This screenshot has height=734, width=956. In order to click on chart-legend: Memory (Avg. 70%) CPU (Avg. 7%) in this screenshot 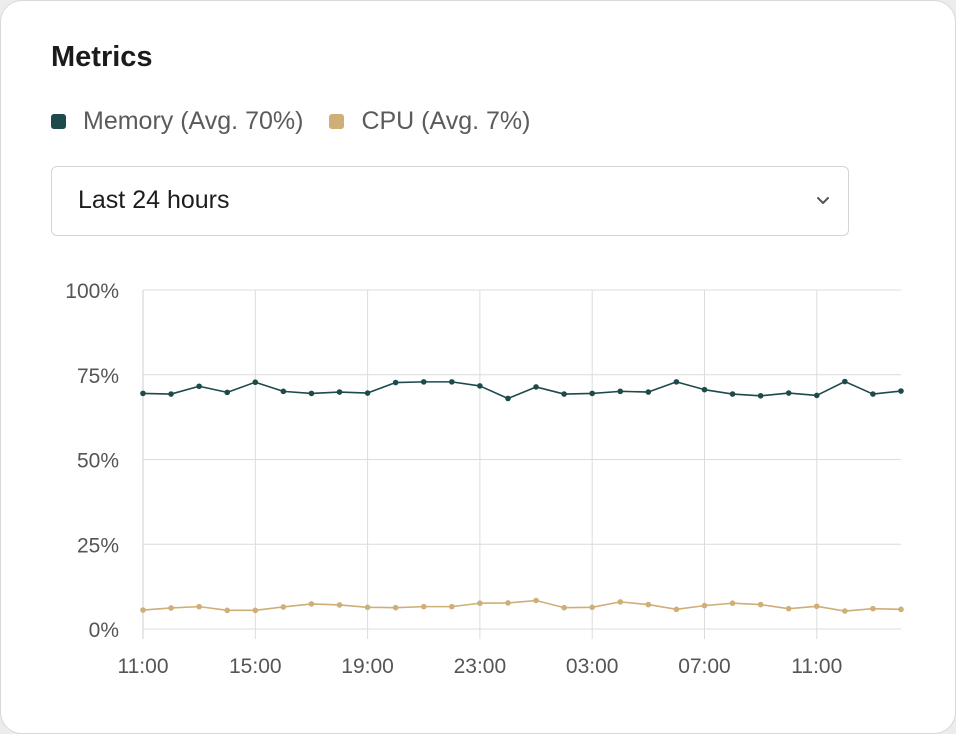, I will do `click(303, 121)`.